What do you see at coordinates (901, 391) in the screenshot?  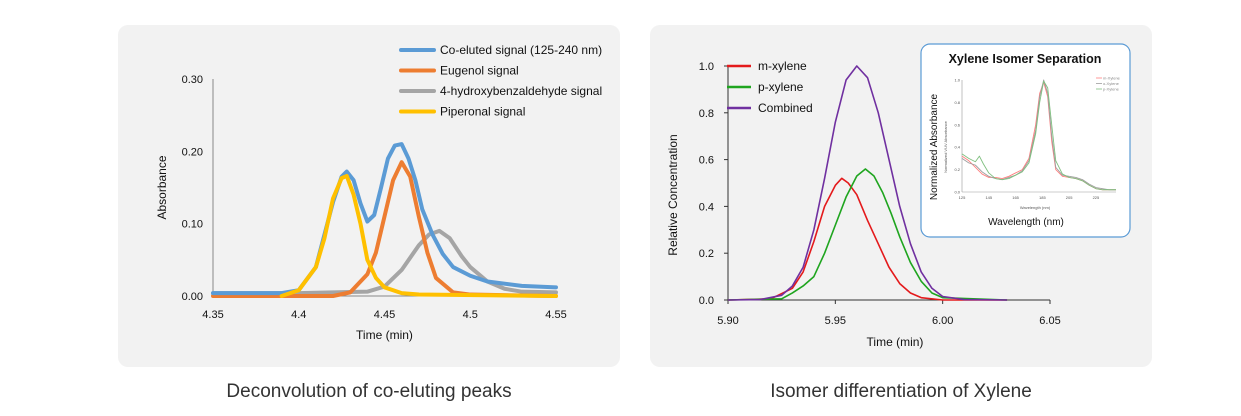 I see `right-caption: Isomer differentiation of Xylene` at bounding box center [901, 391].